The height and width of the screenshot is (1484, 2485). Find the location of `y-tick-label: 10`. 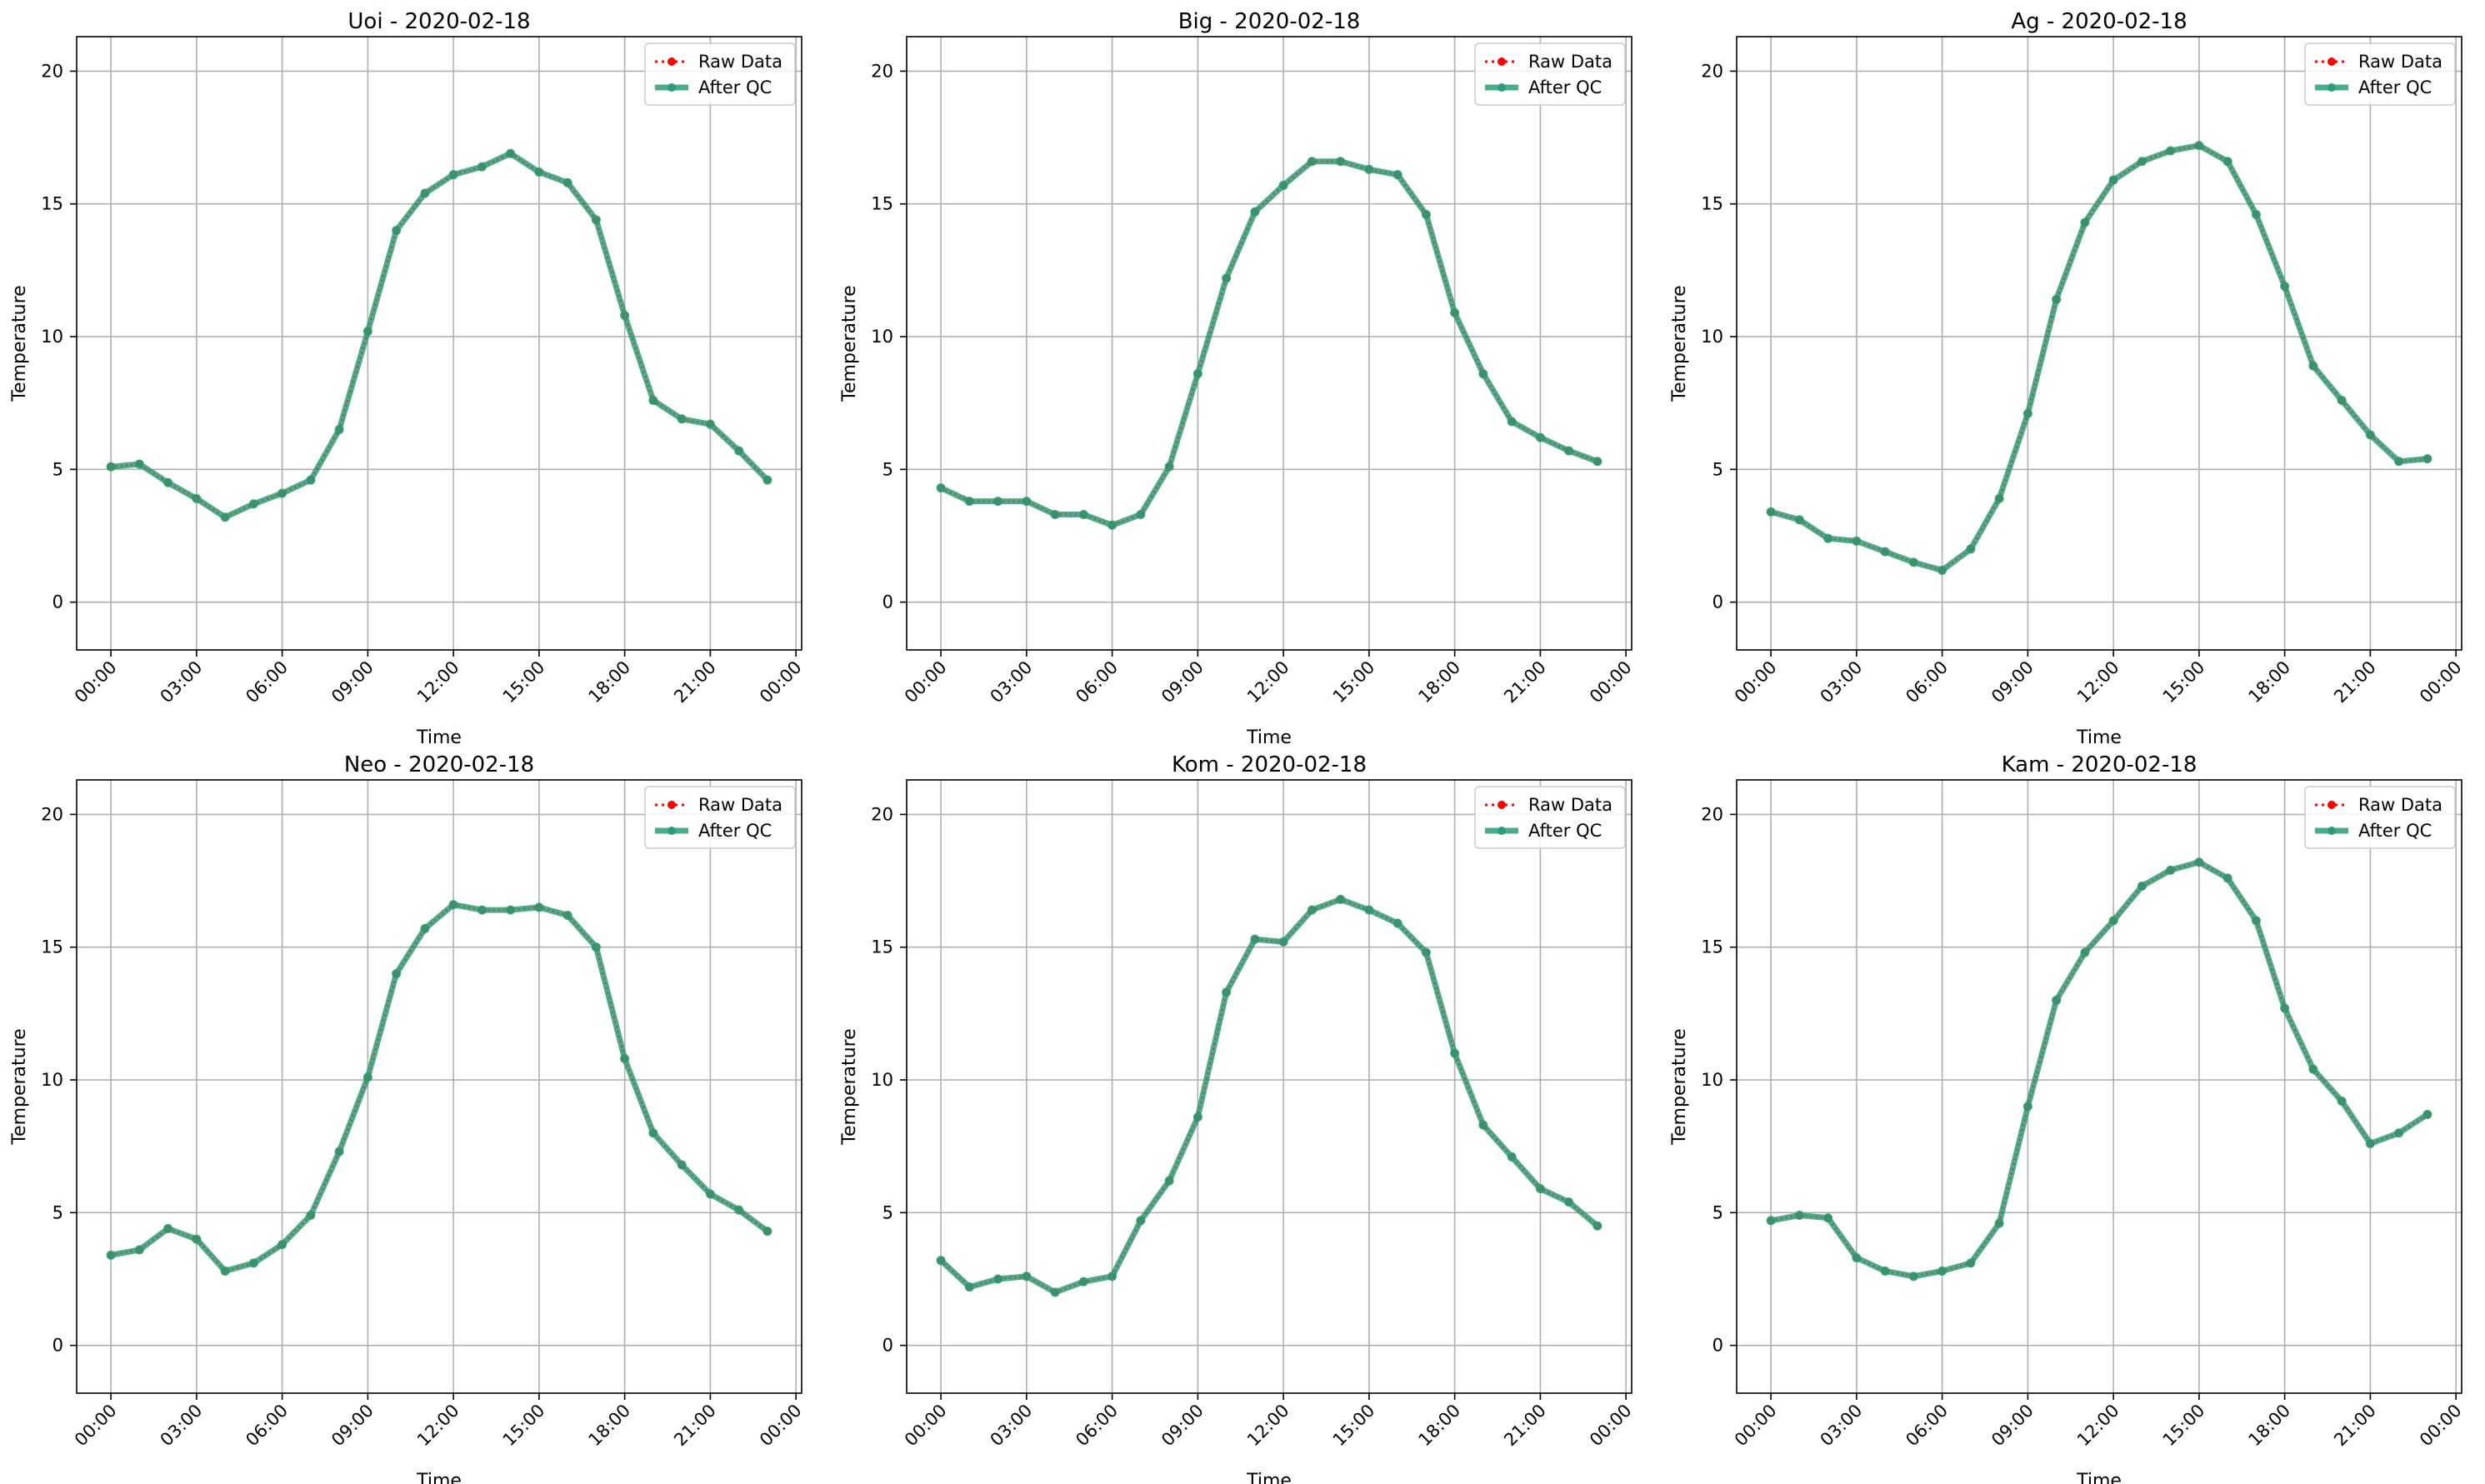

y-tick-label: 10 is located at coordinates (52, 337).